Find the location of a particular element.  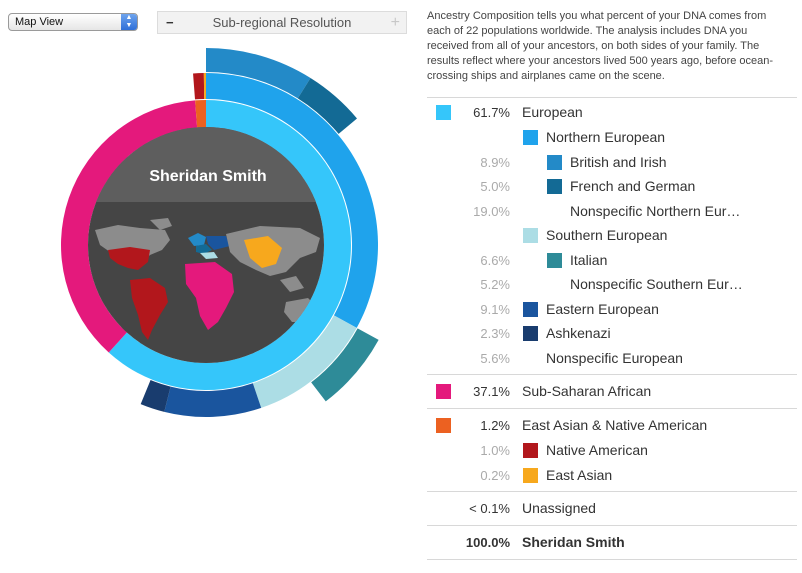

british-and-irish-segment is located at coordinates (258, 73).